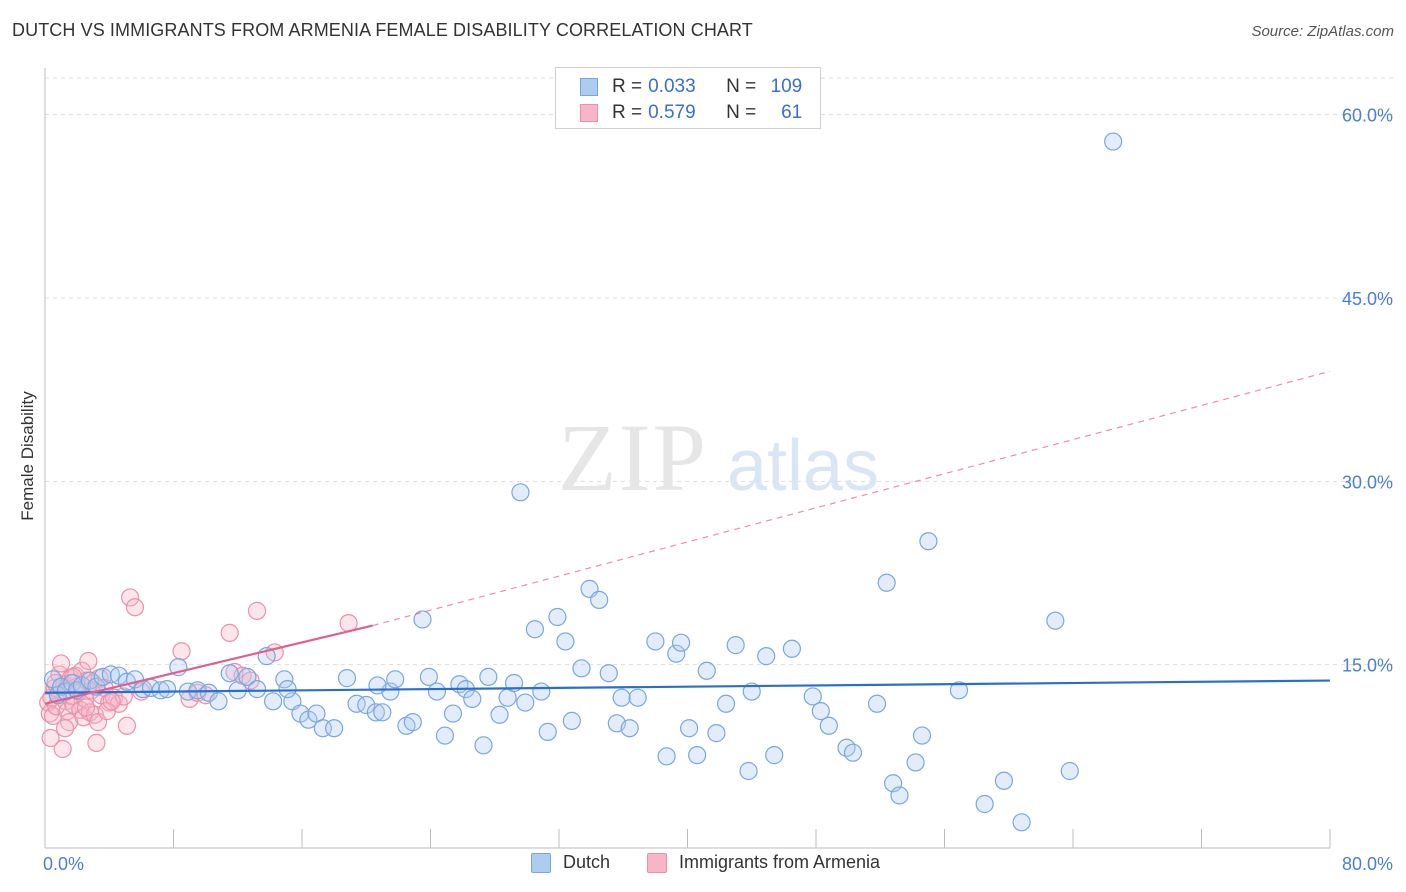  What do you see at coordinates (589, 87) in the screenshot?
I see `legend-swatch-dutch` at bounding box center [589, 87].